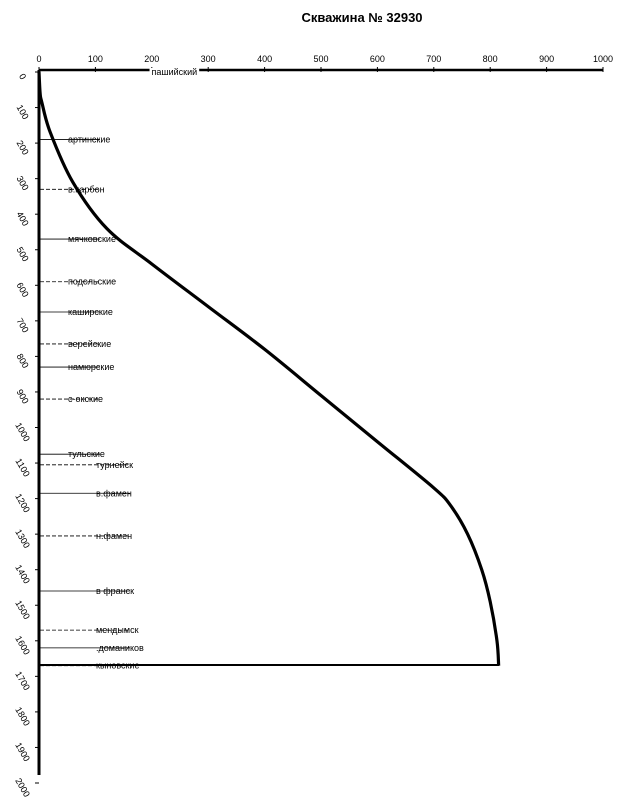 The width and height of the screenshot is (622, 807). I want to click on y-tick-label: 600, so click(23, 290).